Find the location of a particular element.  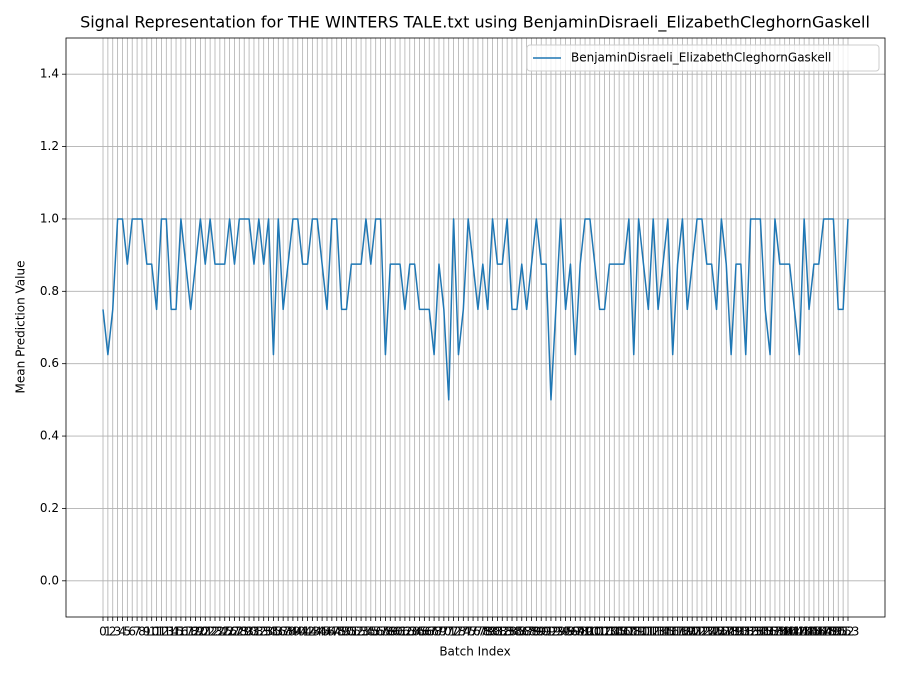

x-tick-label: 92 is located at coordinates (550, 632).